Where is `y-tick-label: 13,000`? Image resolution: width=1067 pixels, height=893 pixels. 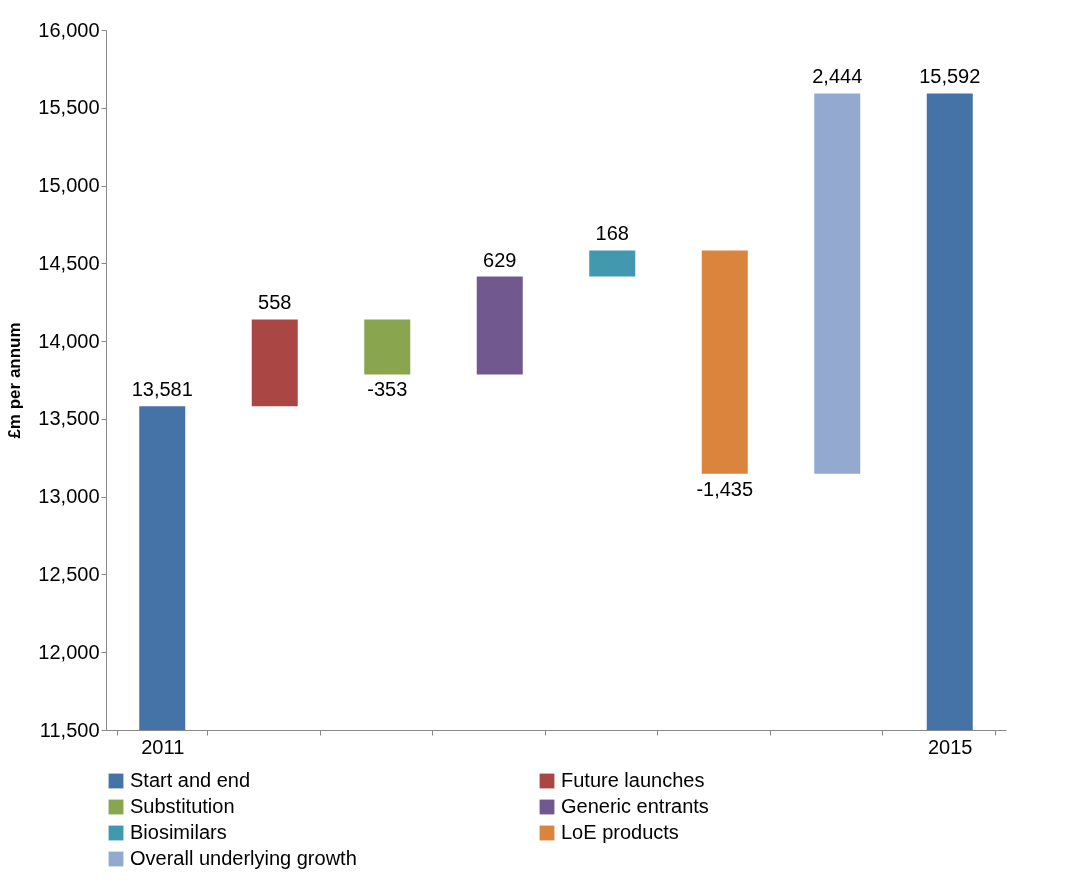 y-tick-label: 13,000 is located at coordinates (69, 496).